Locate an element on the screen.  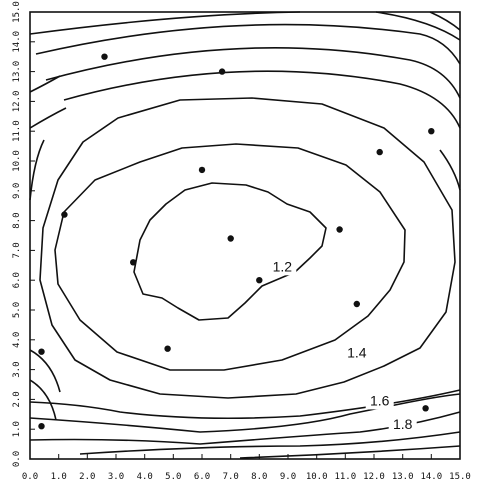
x-tick-label-9: 9.0 is located at coordinates (288, 477).